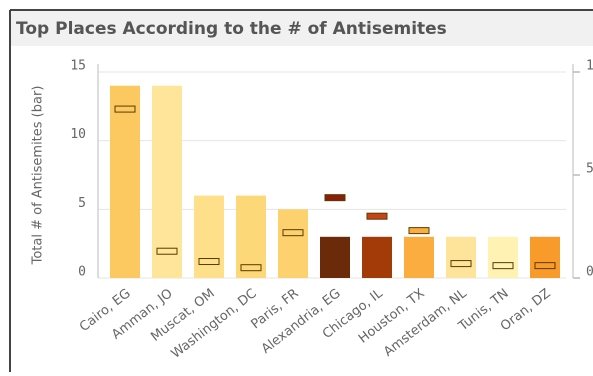 The image size is (593, 376). What do you see at coordinates (82, 203) in the screenshot?
I see `y-tick-label: 5` at bounding box center [82, 203].